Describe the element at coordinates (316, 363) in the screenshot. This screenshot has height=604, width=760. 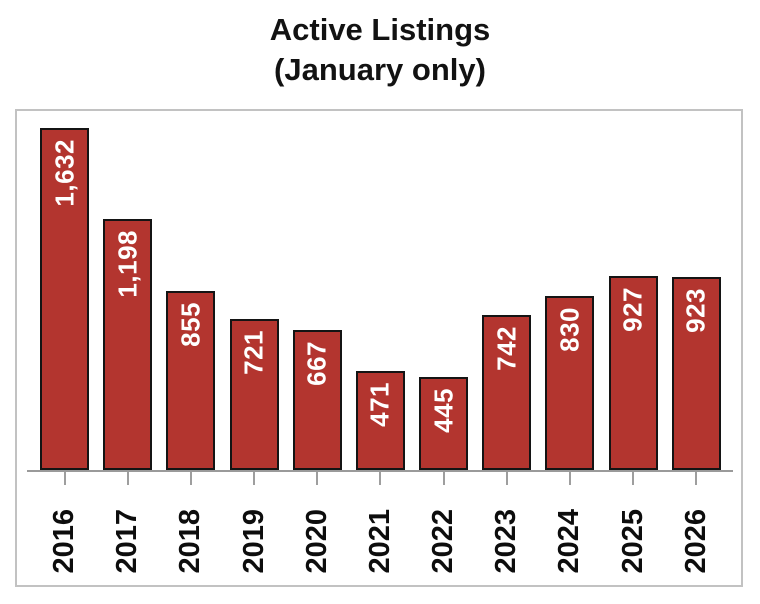
I see `bar-value-label: 667` at that location.